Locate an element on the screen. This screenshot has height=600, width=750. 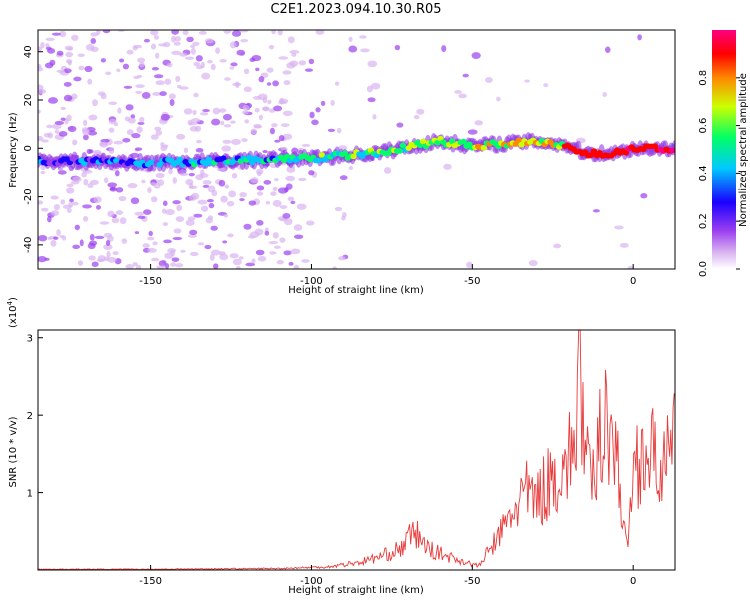
colorbar-label: Normalized spectral amplitude is located at coordinates (743, 150).